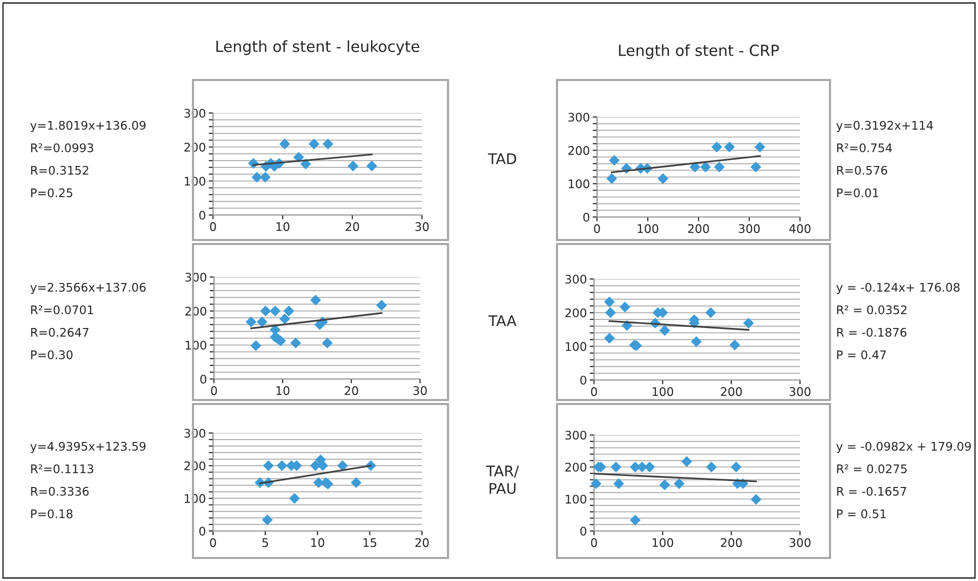 This screenshot has height=581, width=978. I want to click on text: R=0.2647, so click(59, 332).